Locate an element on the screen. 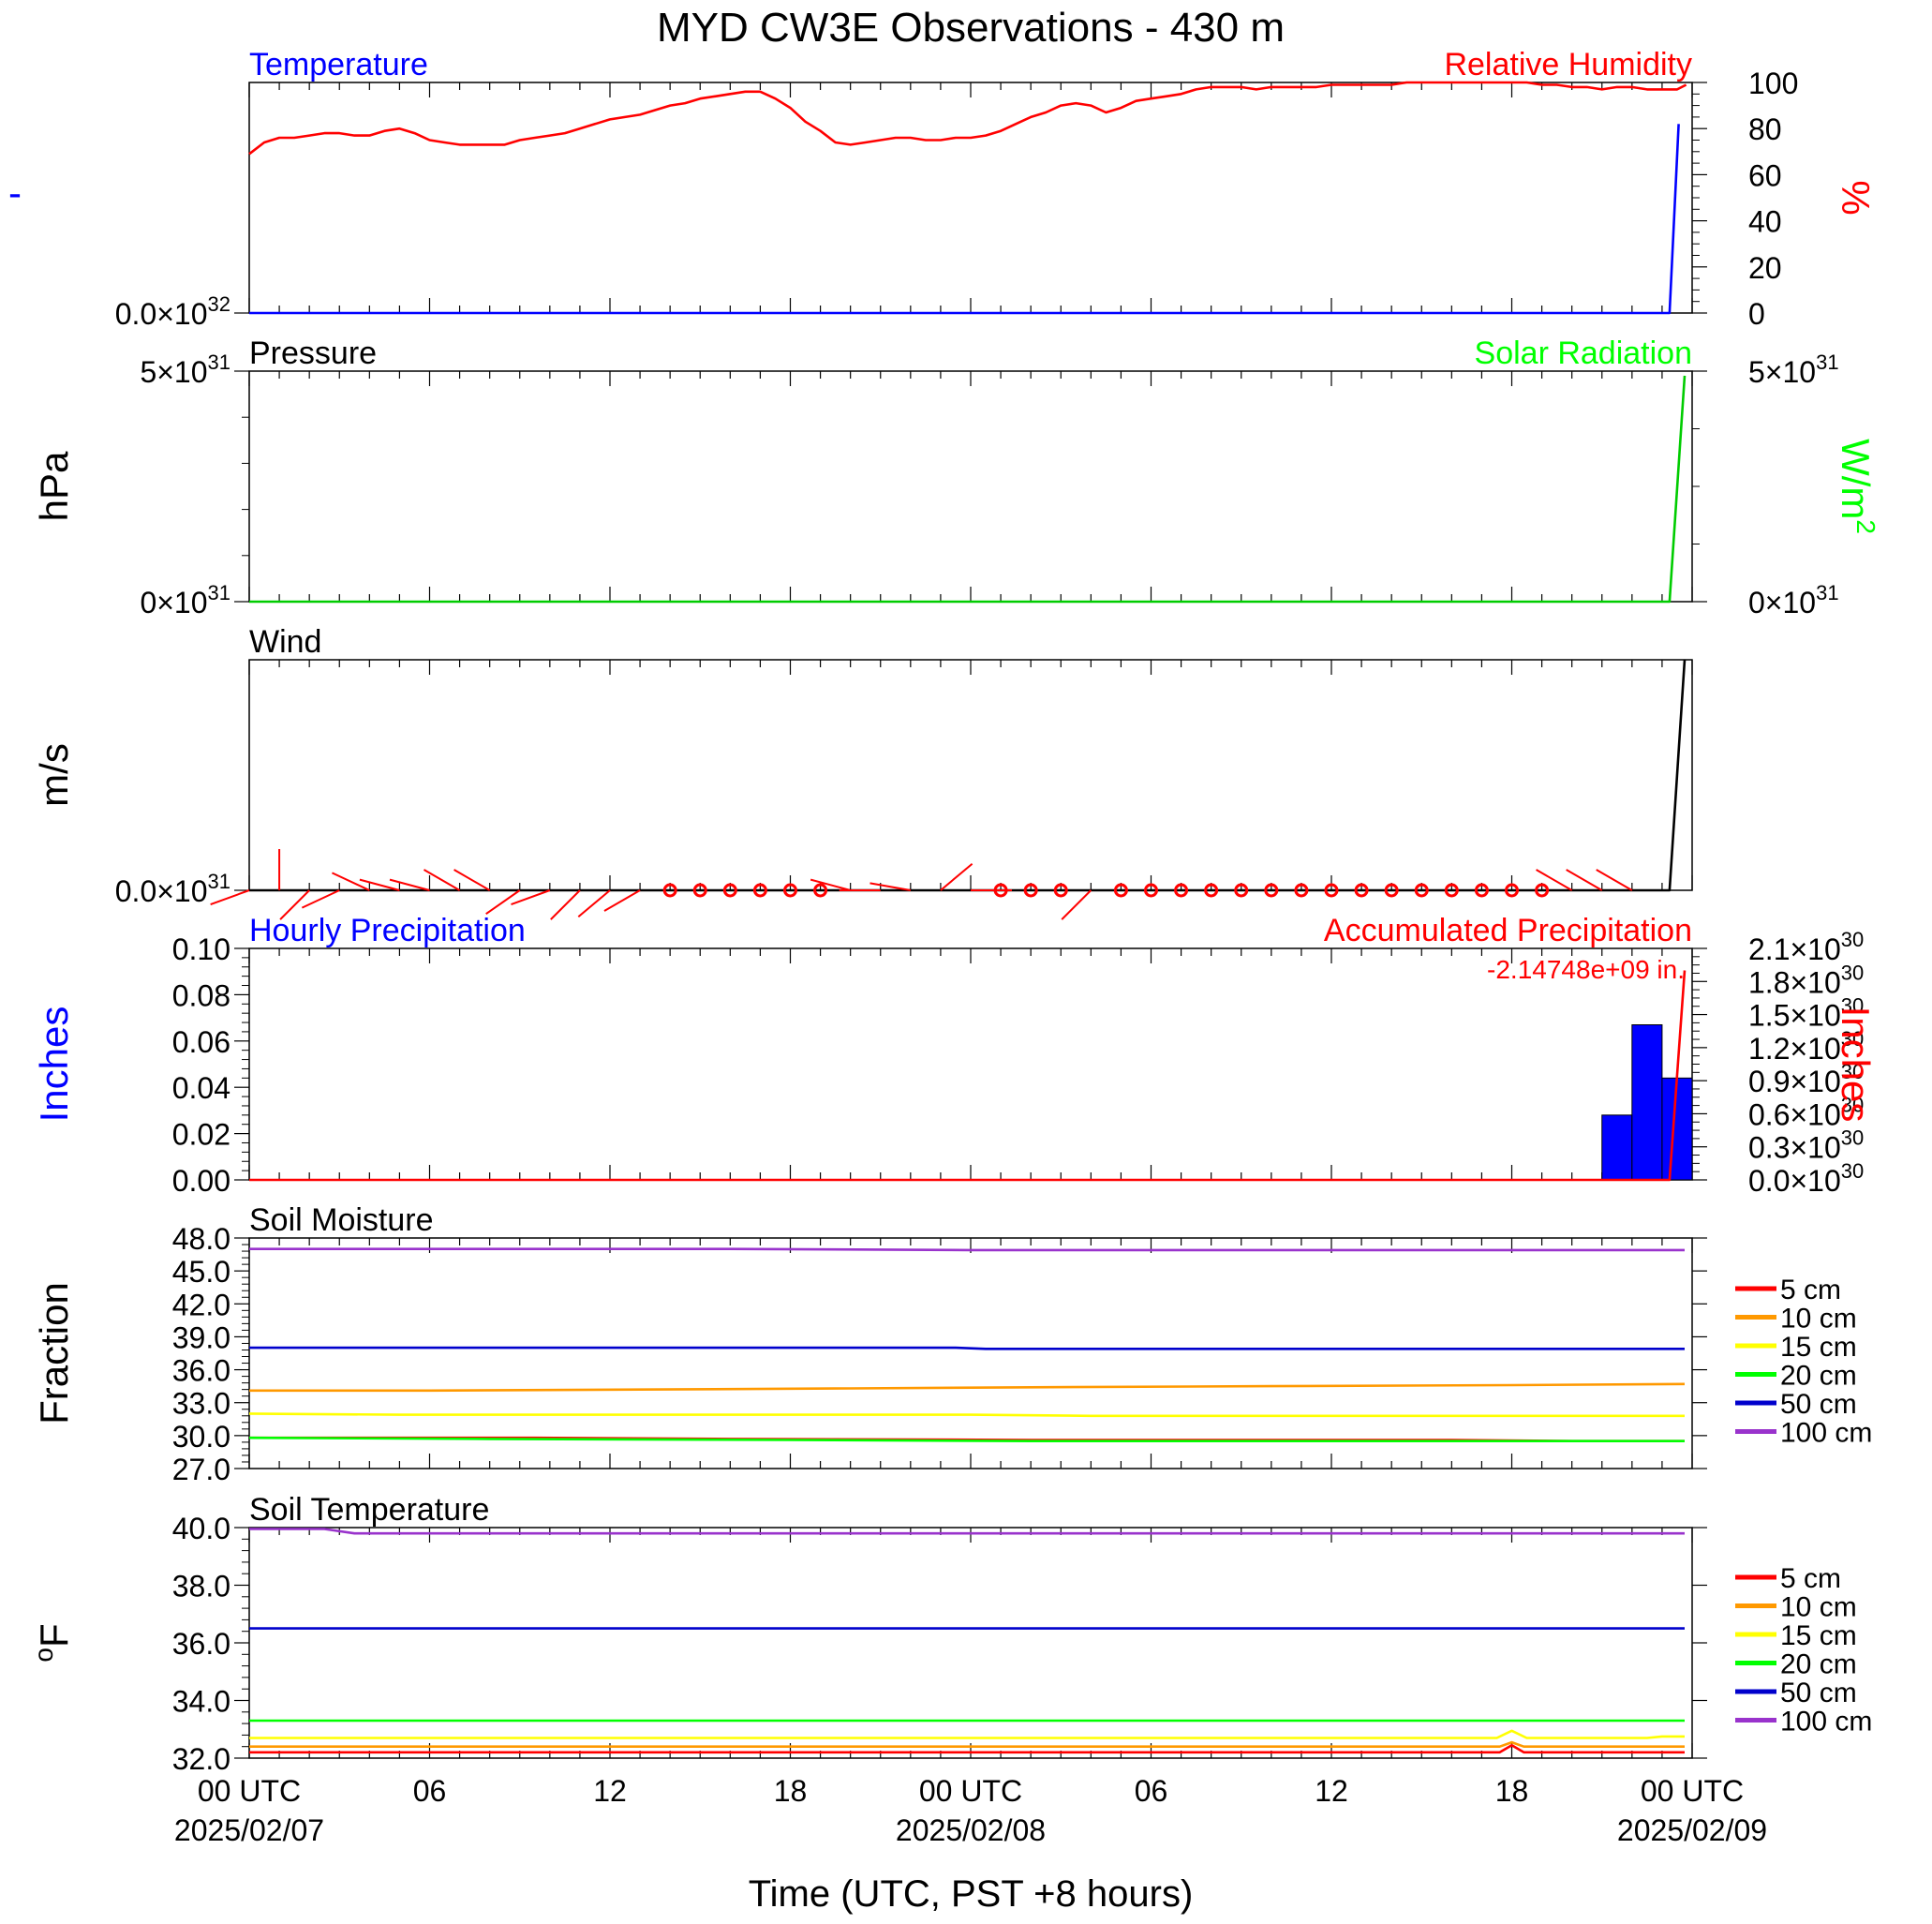  left-tick-label: 34.0 is located at coordinates (201, 1702).